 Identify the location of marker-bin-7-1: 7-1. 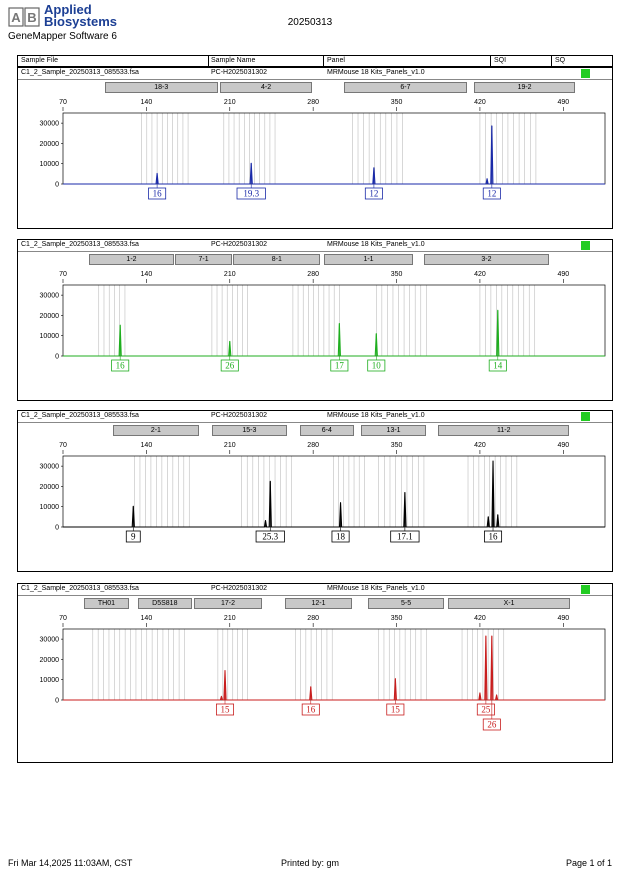
(203, 259).